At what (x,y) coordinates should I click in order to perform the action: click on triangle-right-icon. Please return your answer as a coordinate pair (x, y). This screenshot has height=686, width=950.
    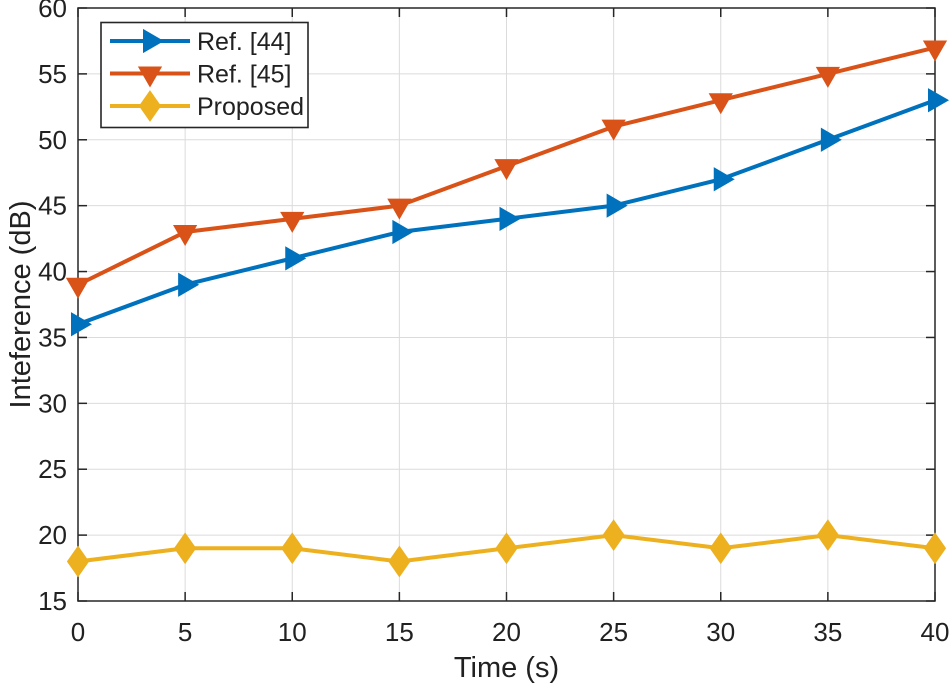
    Looking at the image, I should click on (154, 41).